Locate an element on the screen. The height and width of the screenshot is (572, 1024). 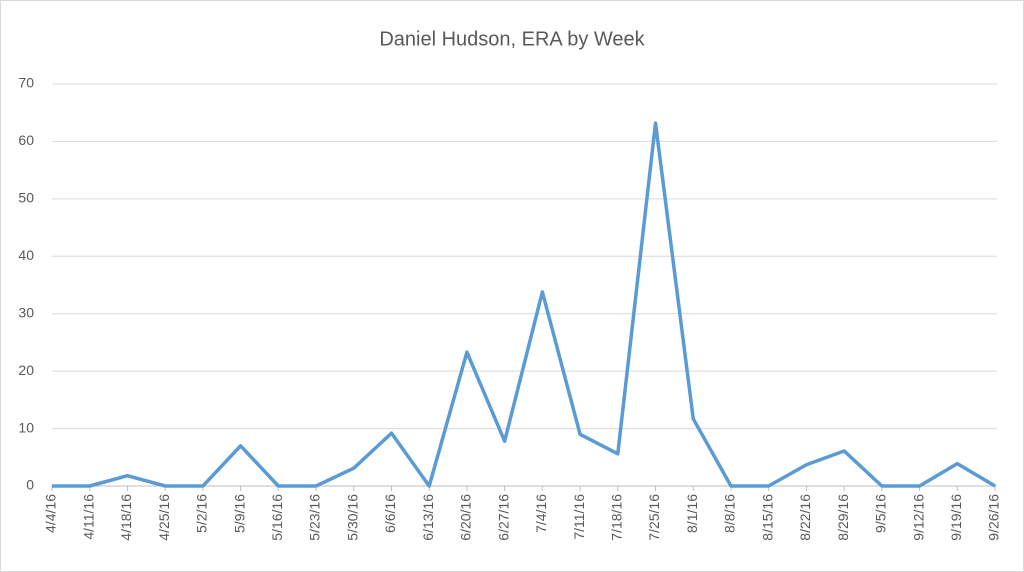
x-tick-label: 9/26/16 is located at coordinates (994, 517).